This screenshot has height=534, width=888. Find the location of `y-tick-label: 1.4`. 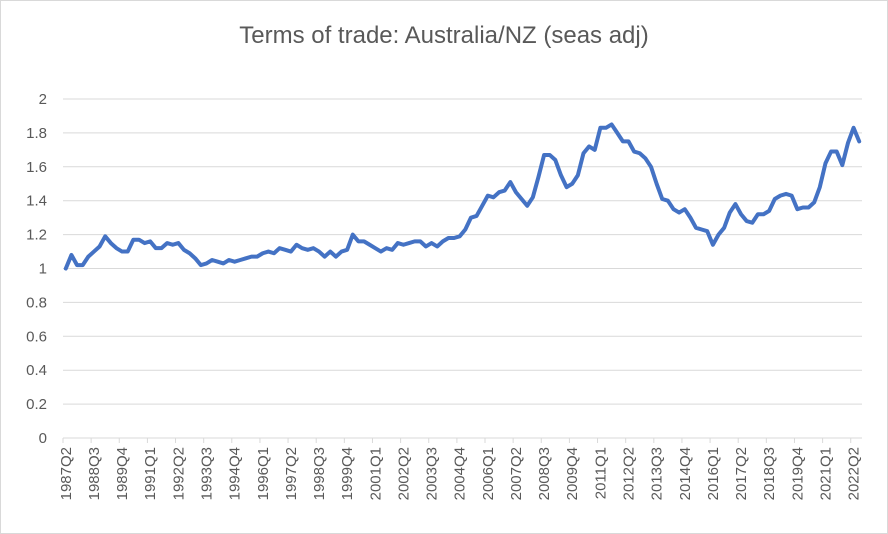

y-tick-label: 1.4 is located at coordinates (36, 201).